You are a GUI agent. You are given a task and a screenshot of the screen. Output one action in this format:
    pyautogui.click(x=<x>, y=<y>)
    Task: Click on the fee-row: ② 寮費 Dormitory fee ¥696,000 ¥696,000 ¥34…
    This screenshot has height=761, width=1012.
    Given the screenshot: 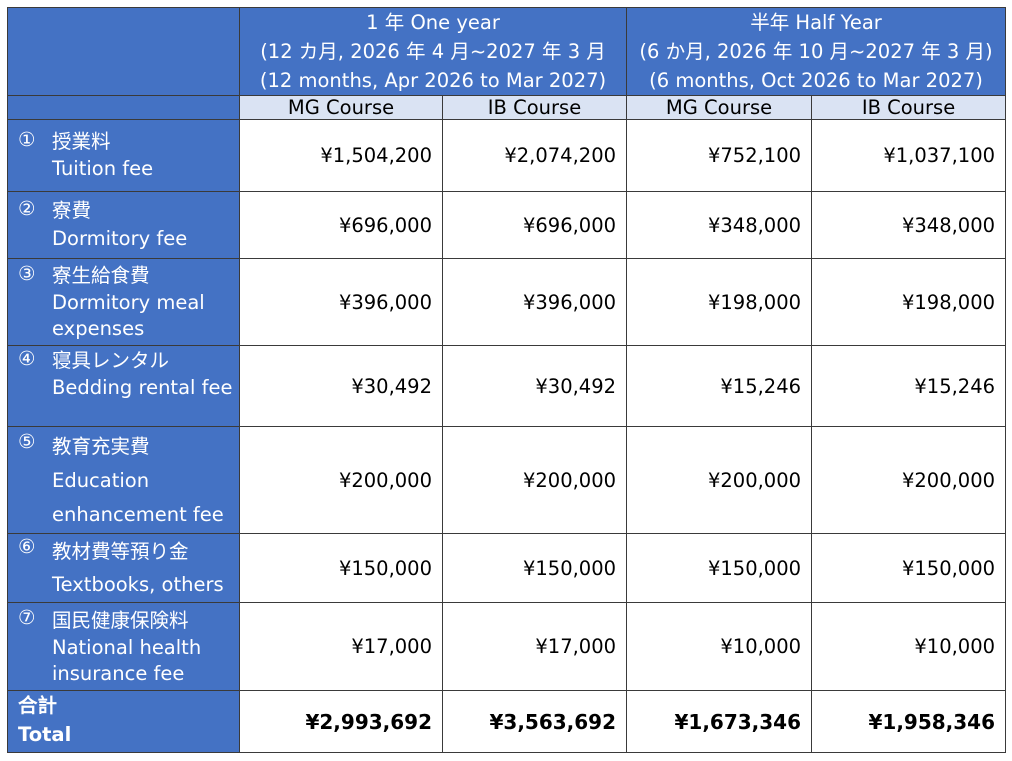 What is the action you would take?
    pyautogui.click(x=507, y=225)
    